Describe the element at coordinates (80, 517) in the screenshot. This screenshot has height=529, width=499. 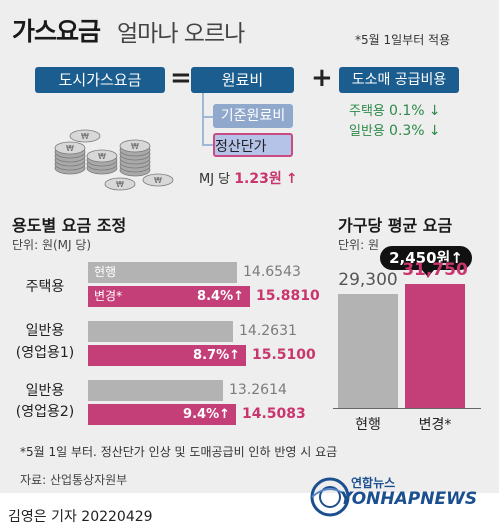
I see `byline: 김영은 기자 20220429` at that location.